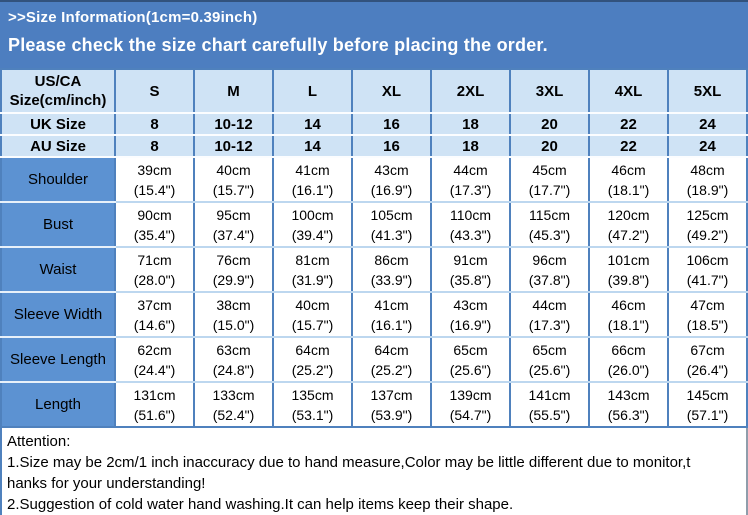 The image size is (748, 515). Describe the element at coordinates (58, 360) in the screenshot. I see `row-label: Sleeve Length` at that location.